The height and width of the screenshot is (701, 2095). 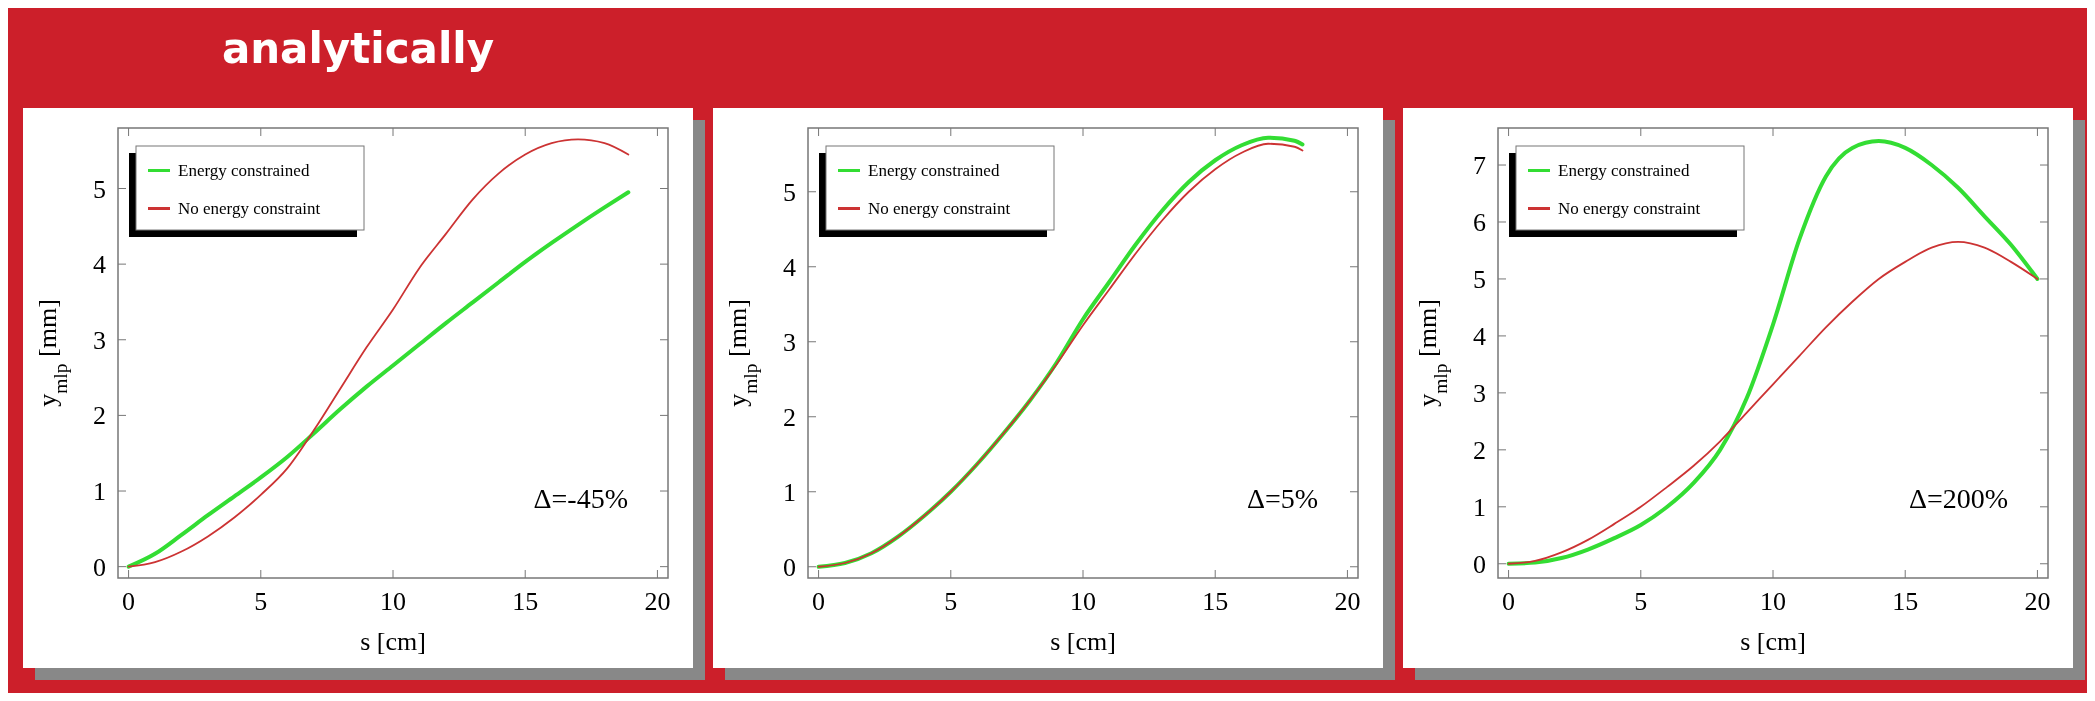 I want to click on chart-title: analytically, so click(x=358, y=48).